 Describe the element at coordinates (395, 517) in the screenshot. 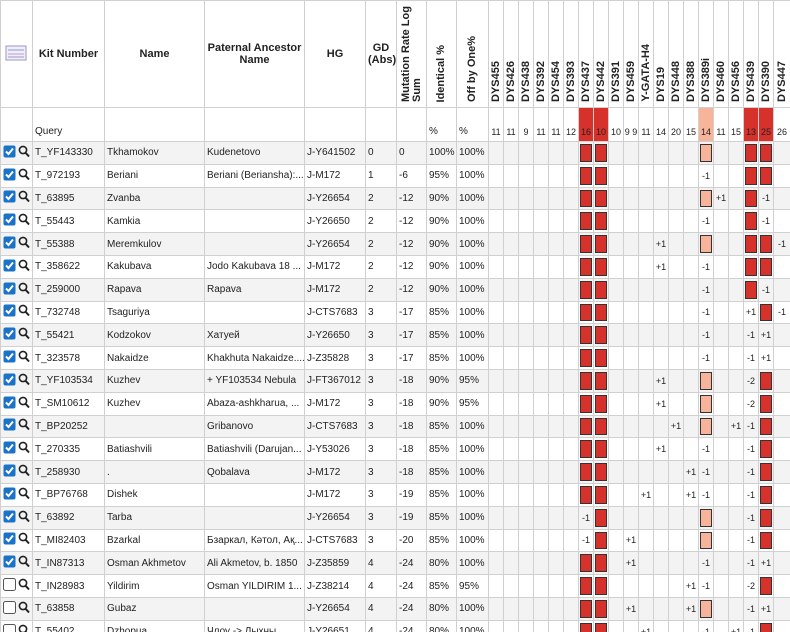

I see `result-row: T_63892 Tarba J-Y26654 3 -19 85% 100% -1 -1` at that location.